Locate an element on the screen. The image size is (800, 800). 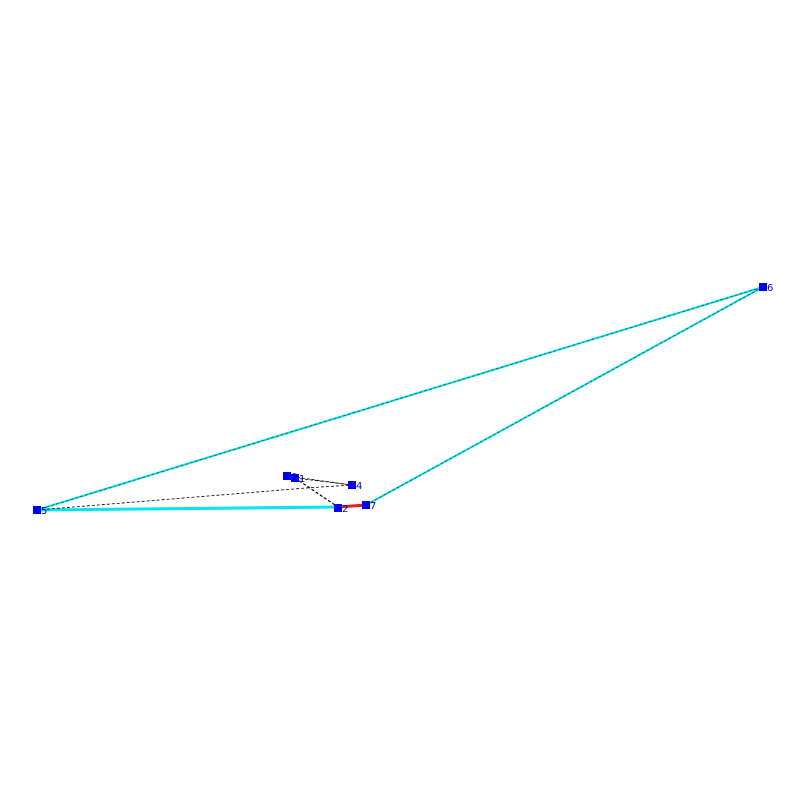
node-label: 2 is located at coordinates (345, 509).